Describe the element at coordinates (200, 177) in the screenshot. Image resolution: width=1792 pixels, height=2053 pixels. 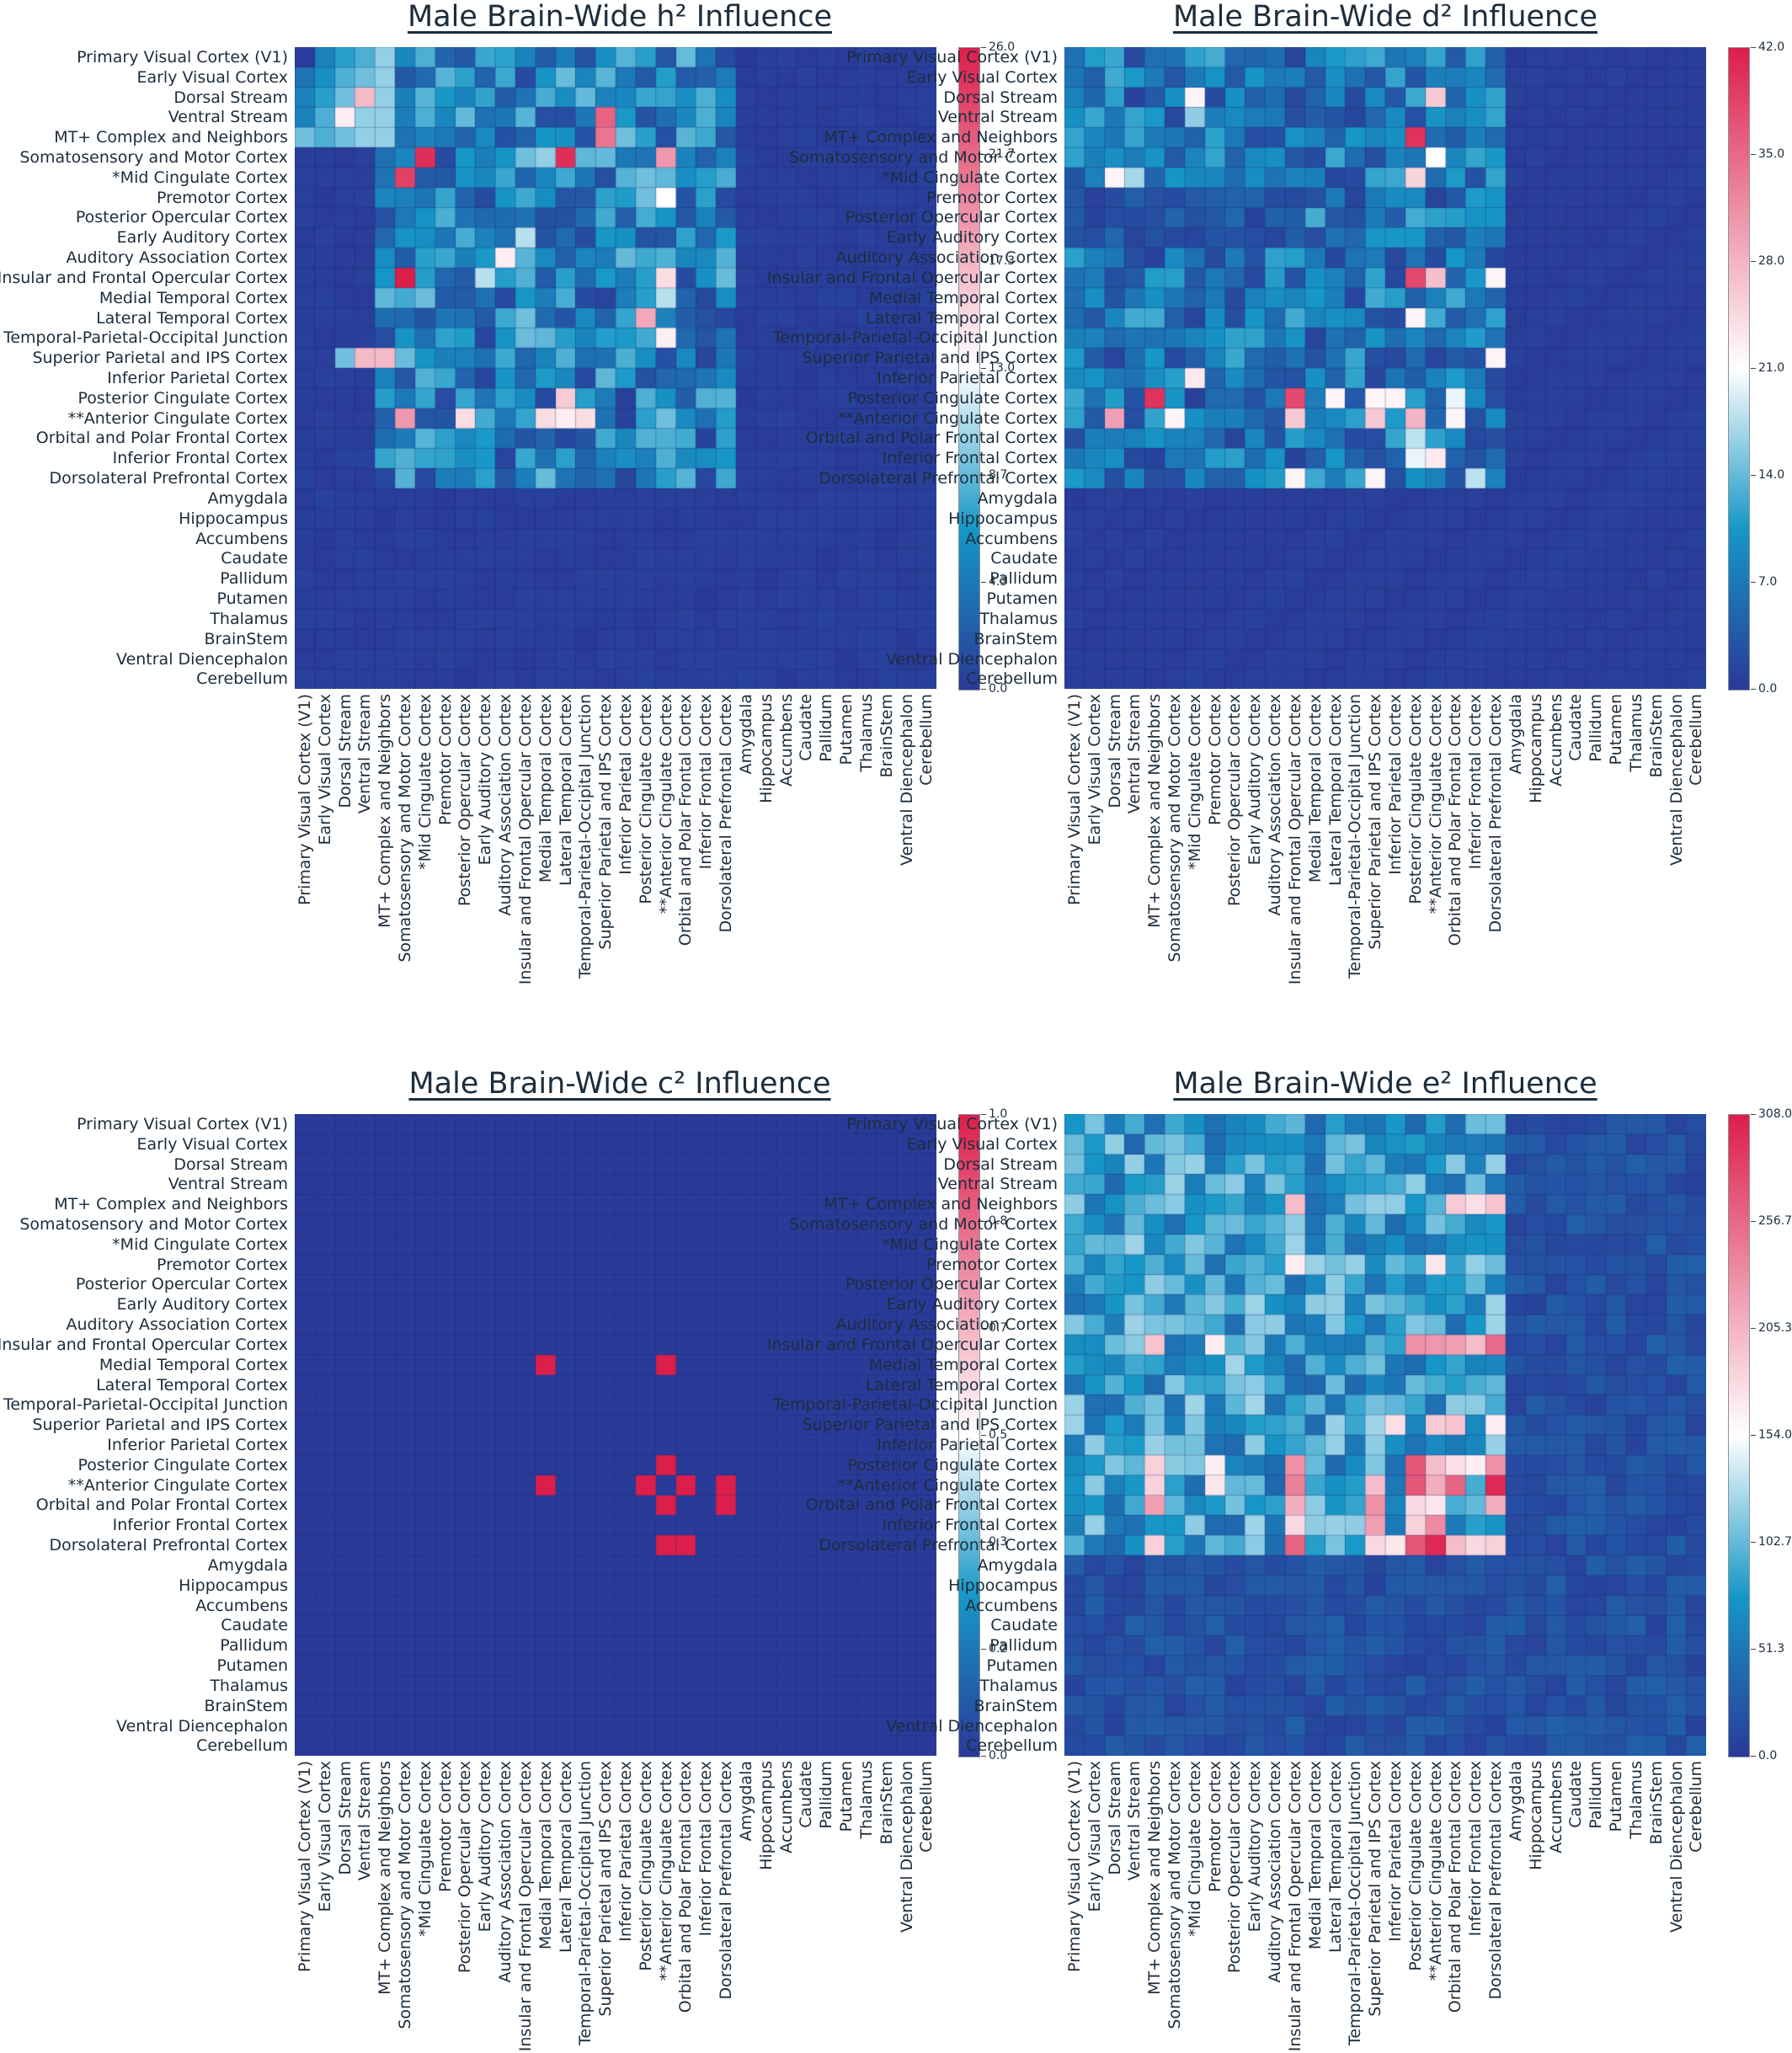
I see `row-label: *Mid Cingulate Cortex` at that location.